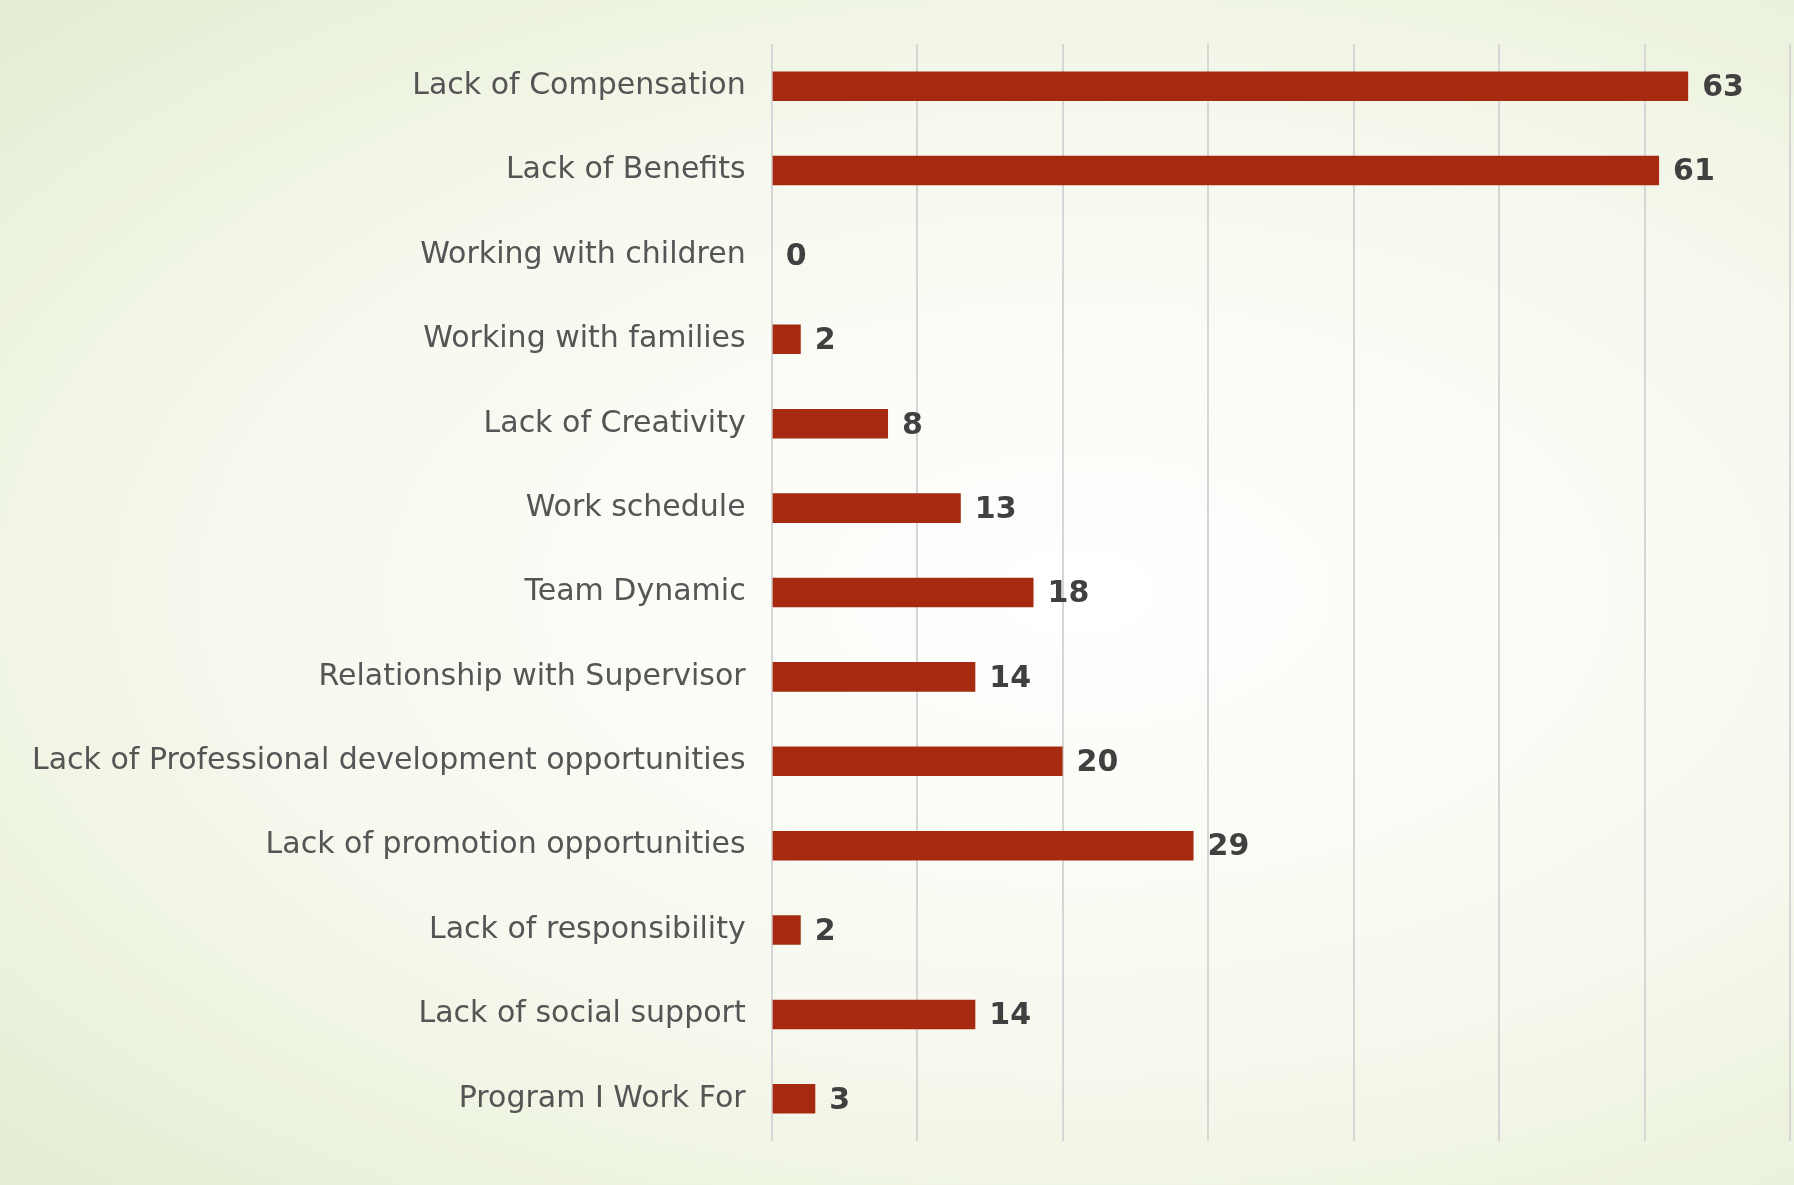  Describe the element at coordinates (584, 337) in the screenshot. I see `y-tick-label: Working with families` at that location.